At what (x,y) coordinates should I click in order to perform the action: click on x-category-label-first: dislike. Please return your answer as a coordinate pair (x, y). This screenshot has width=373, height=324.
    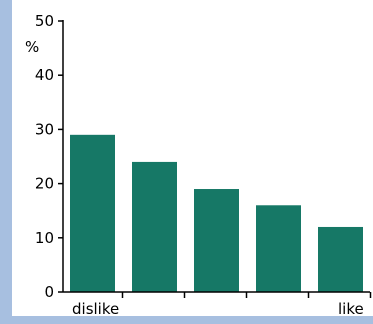
    Looking at the image, I should click on (95, 309).